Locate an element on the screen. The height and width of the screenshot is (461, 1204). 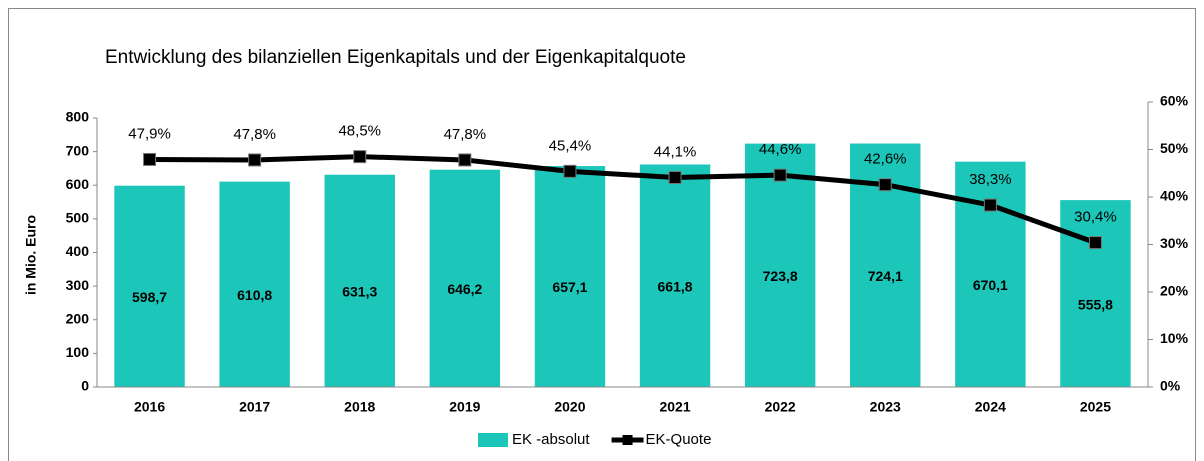
y-axis-label: in Mio. Euro is located at coordinates (31, 255).